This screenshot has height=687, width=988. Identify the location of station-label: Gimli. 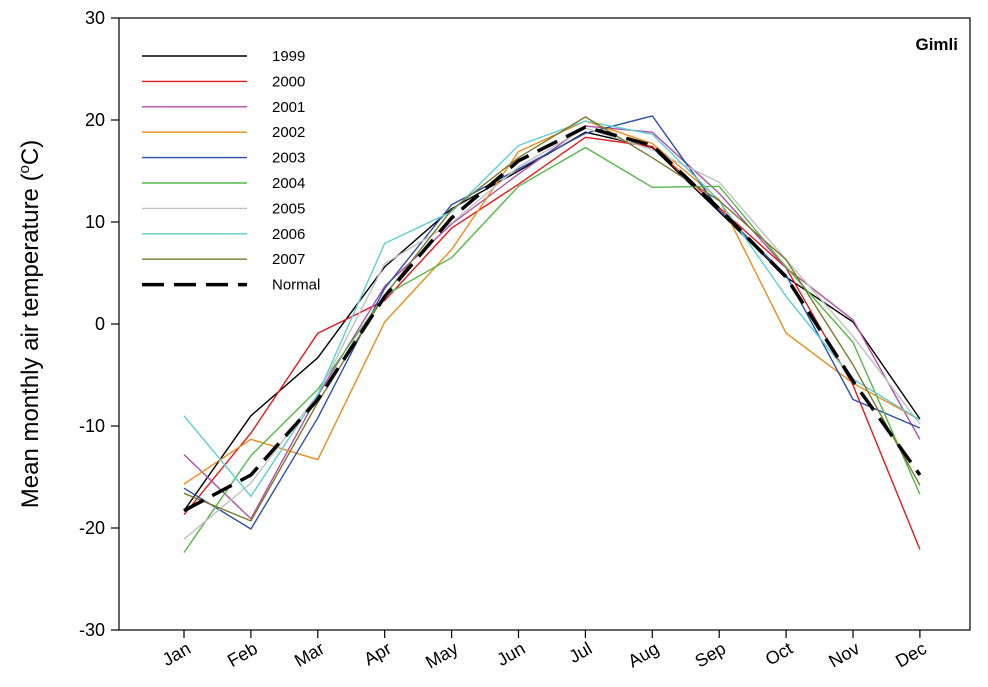
(936, 44).